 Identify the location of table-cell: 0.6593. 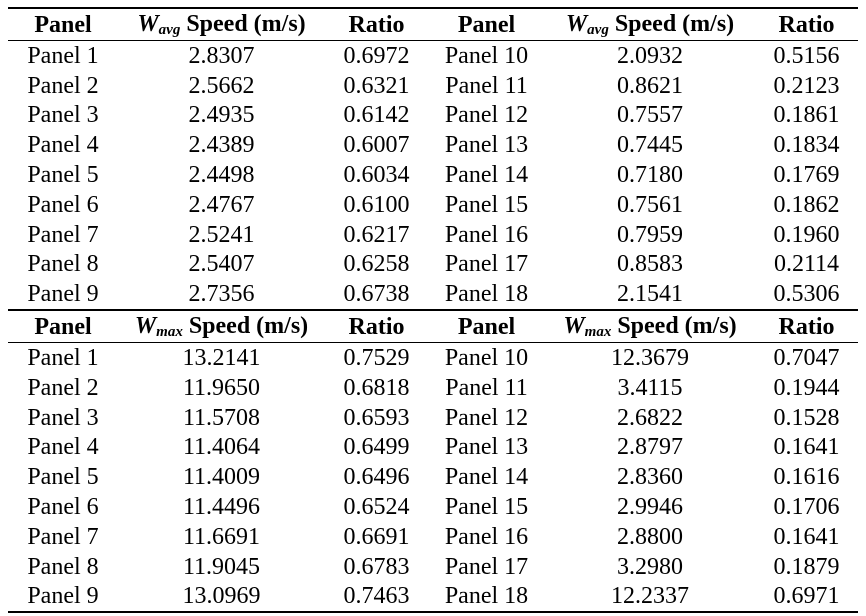
(376, 417).